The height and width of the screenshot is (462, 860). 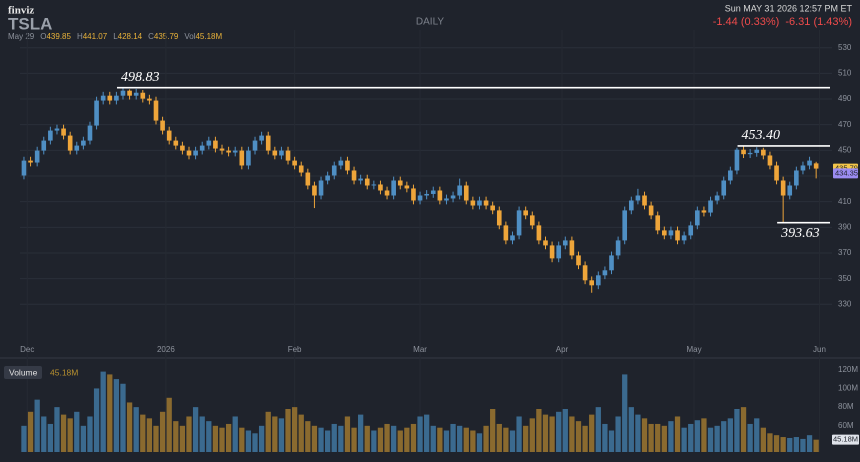 I want to click on y-tick-label: 530, so click(x=845, y=47).